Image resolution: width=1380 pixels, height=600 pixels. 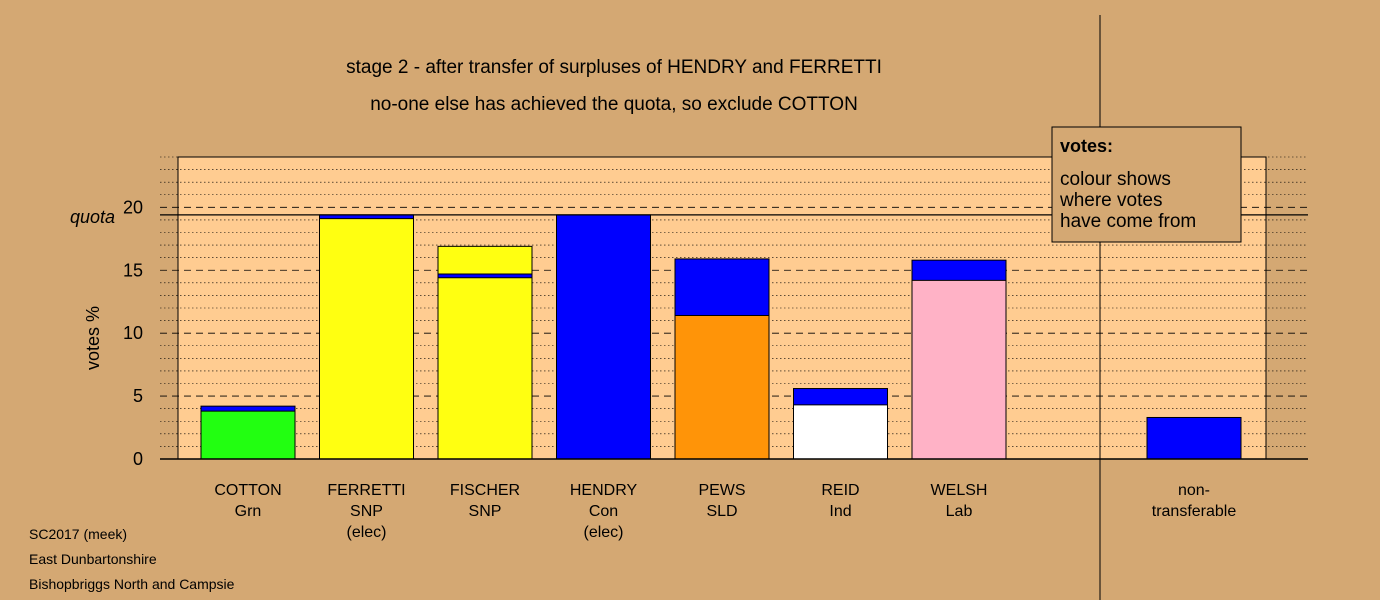 What do you see at coordinates (959, 511) in the screenshot?
I see `candidate-label: Lab` at bounding box center [959, 511].